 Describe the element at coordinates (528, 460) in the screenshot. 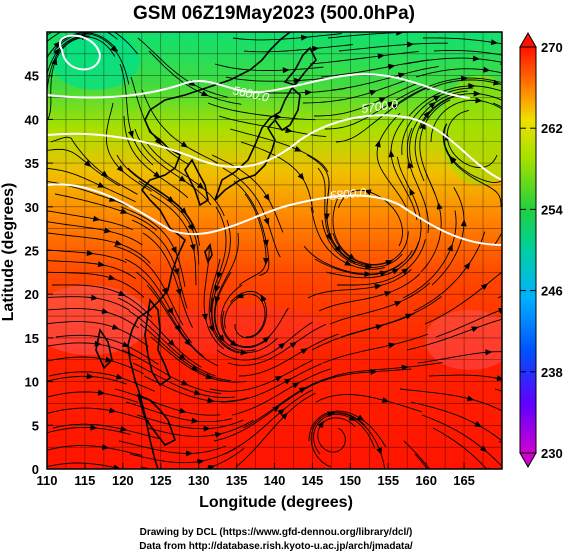

I see `colorbar-min-arrow` at that location.